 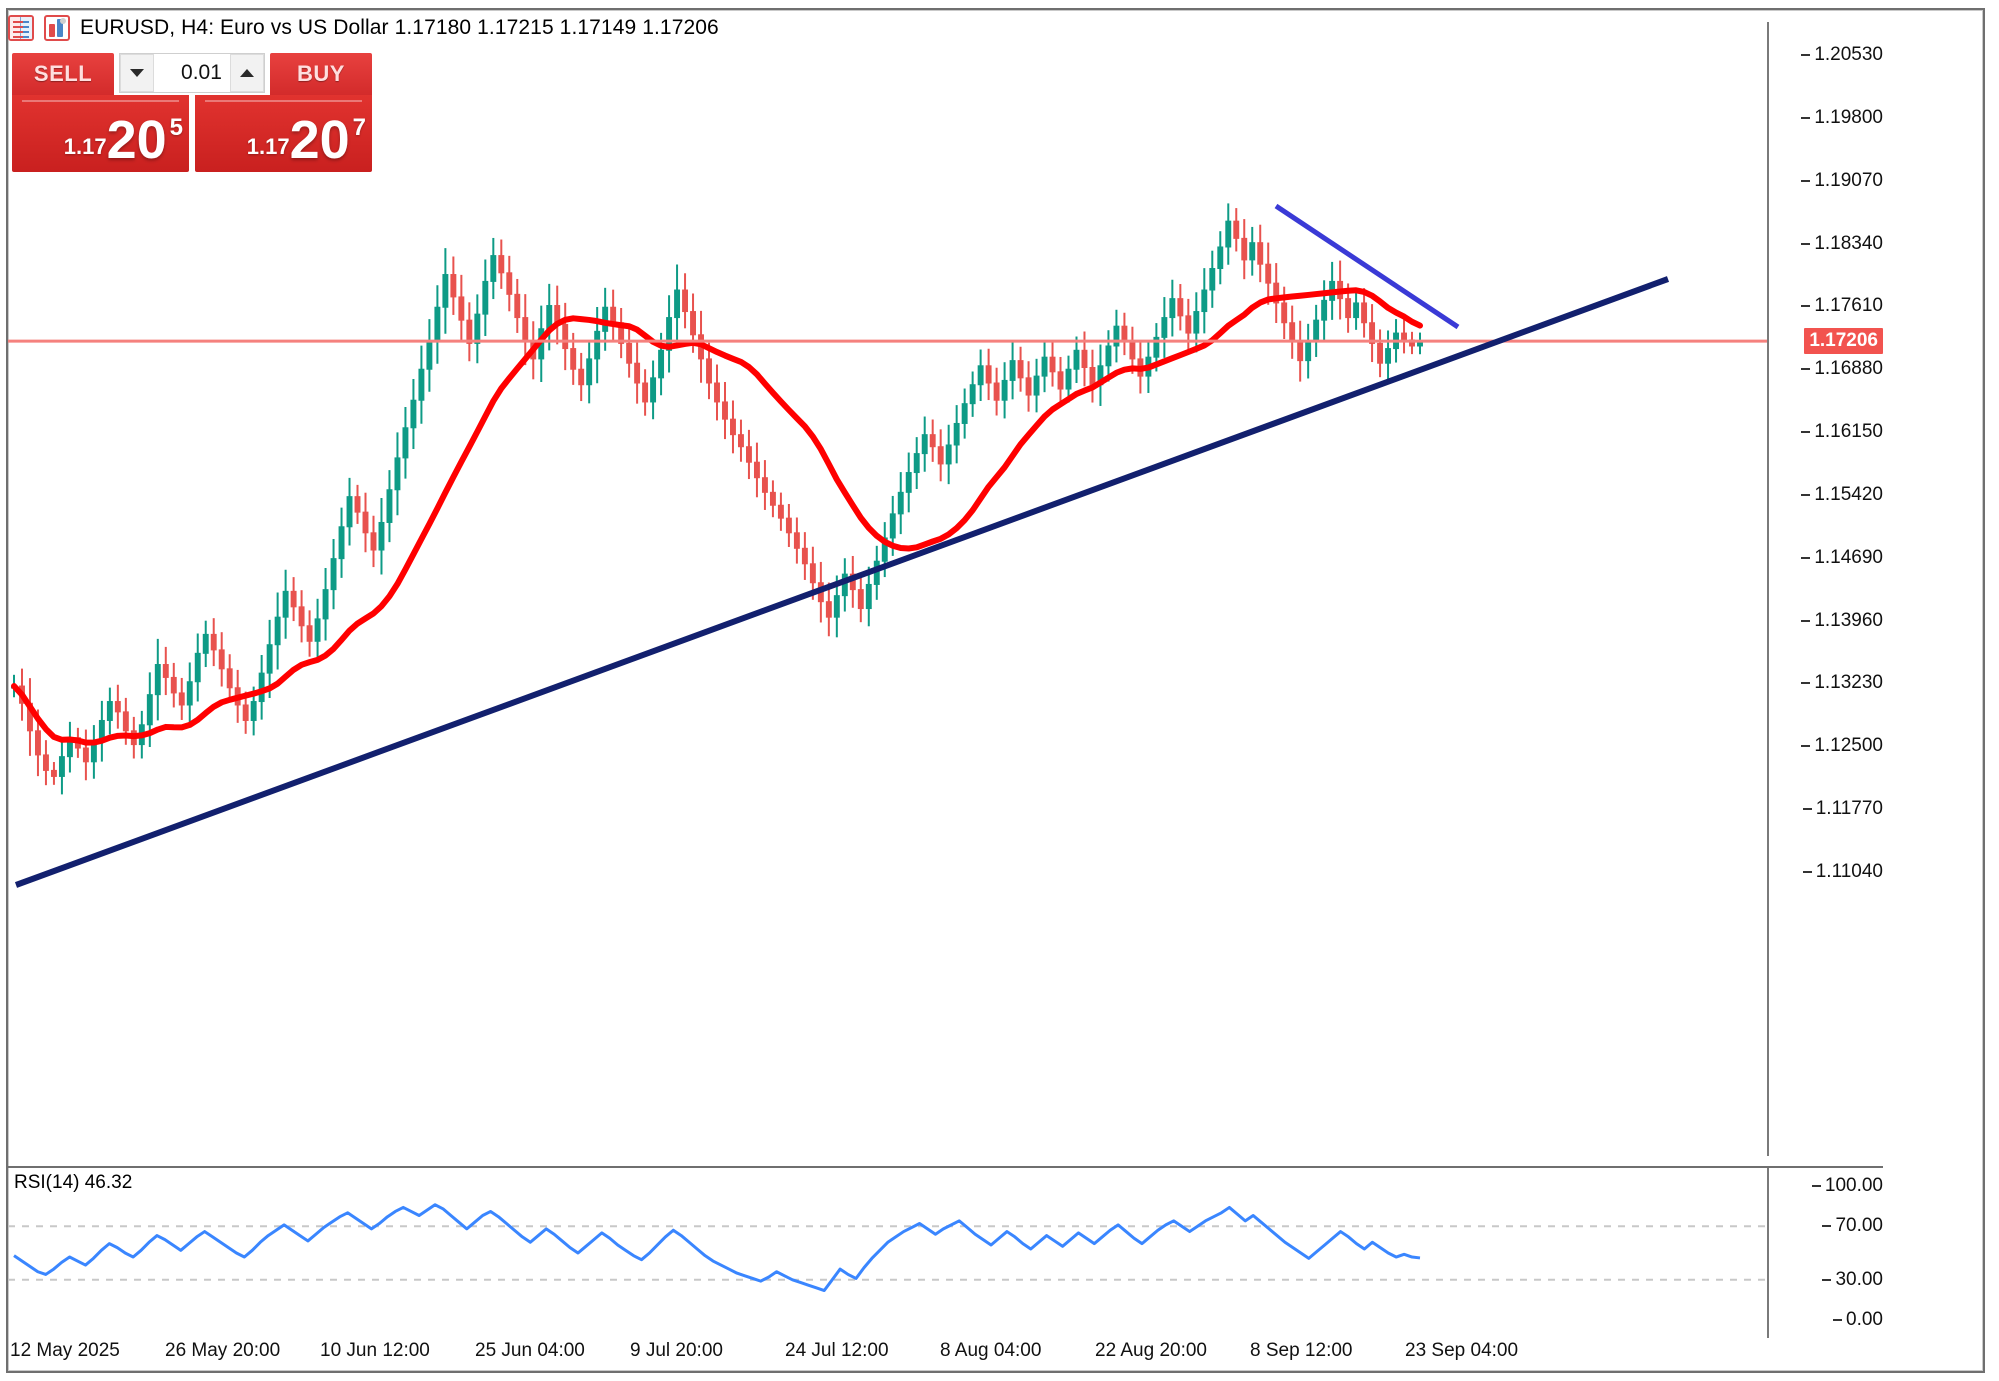 What do you see at coordinates (1848, 369) in the screenshot?
I see `tick-label: 1.16880` at bounding box center [1848, 369].